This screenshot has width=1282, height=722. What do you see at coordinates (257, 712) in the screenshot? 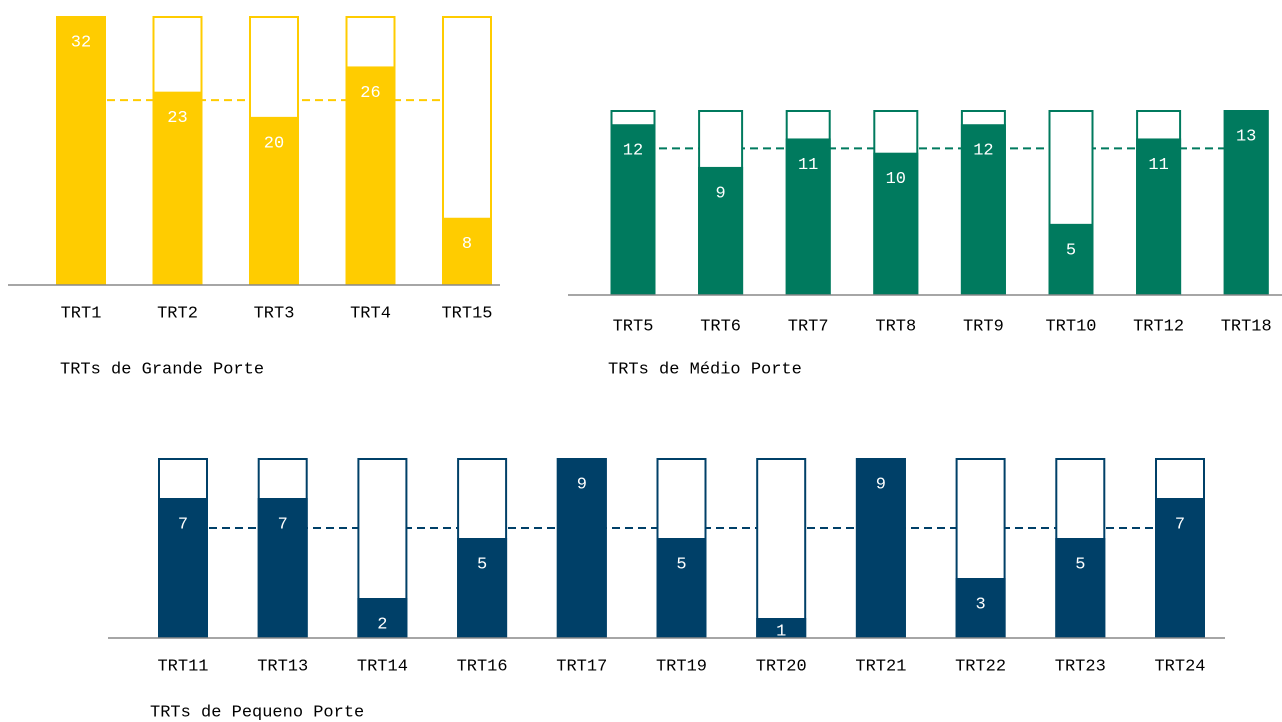
I see `axis-label: TRTs de Pequeno Porte` at bounding box center [257, 712].